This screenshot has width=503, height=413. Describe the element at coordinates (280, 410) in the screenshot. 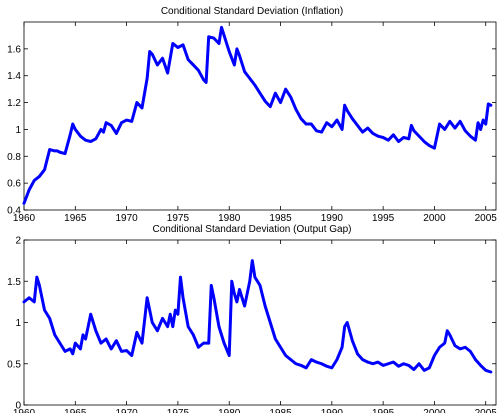

I see `output-gap-x-tick-label: 1985` at that location.